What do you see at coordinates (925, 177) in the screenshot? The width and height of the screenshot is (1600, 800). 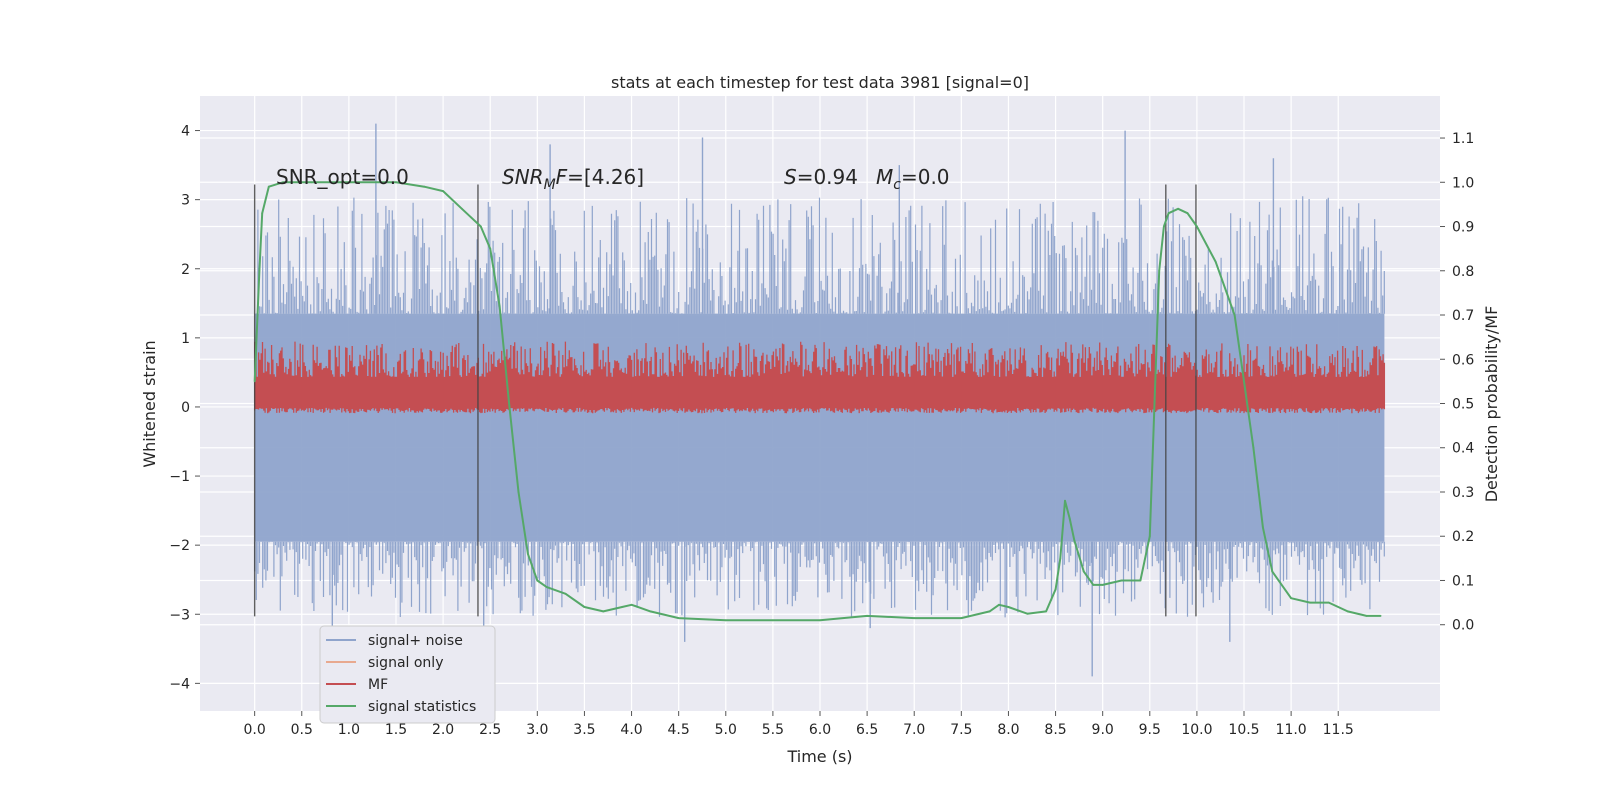 I see `mc-value: =0.0` at bounding box center [925, 177].